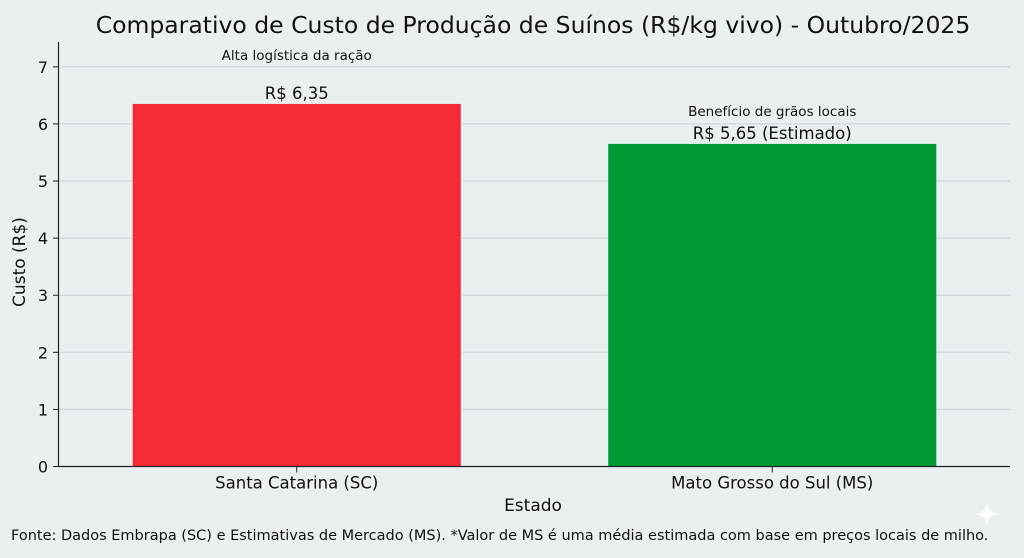 The height and width of the screenshot is (558, 1024). I want to click on y-axis-label: Custo (R$), so click(20, 262).